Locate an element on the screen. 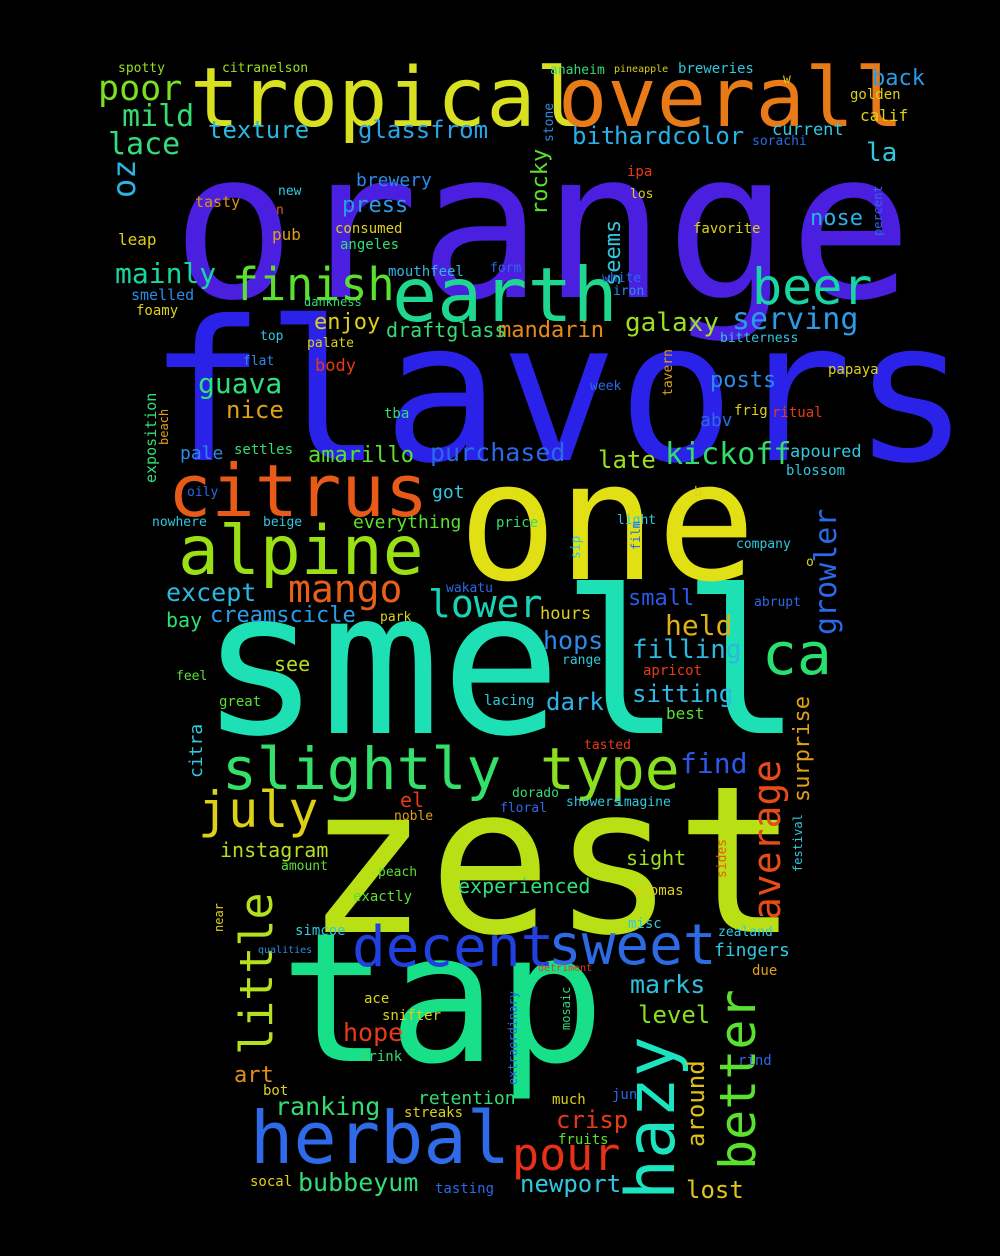 This screenshot has width=1000, height=1256. word-jun: jun is located at coordinates (625, 1095).